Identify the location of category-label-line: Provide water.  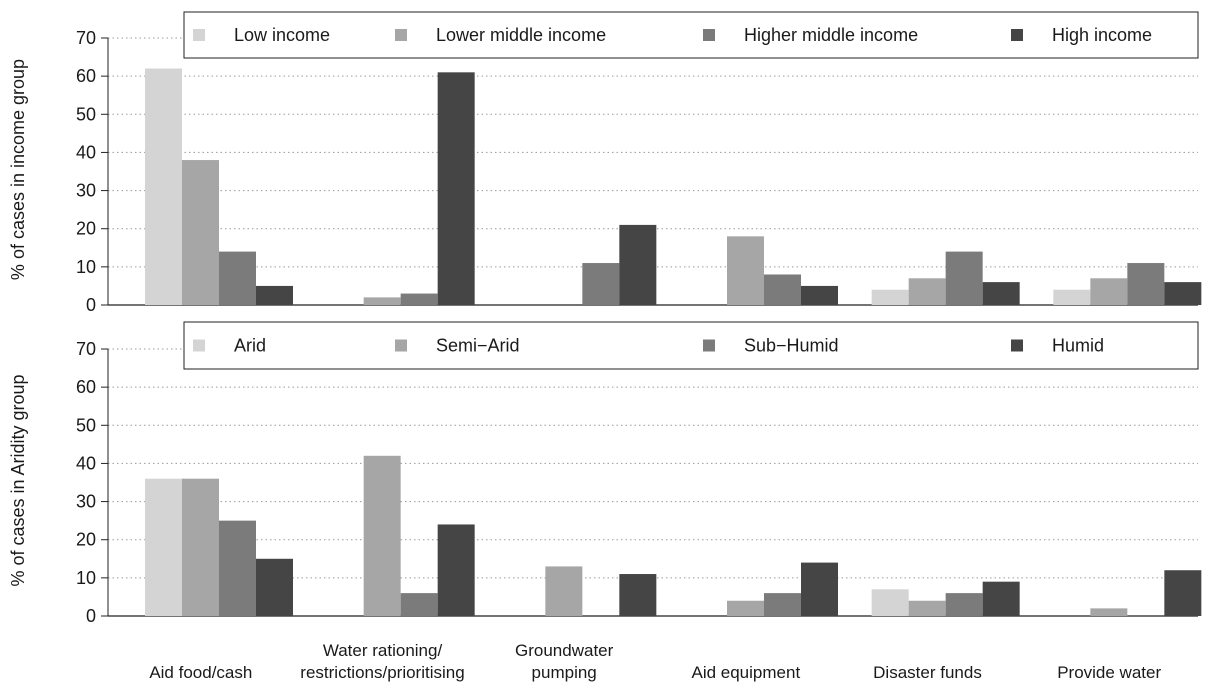
(1109, 672).